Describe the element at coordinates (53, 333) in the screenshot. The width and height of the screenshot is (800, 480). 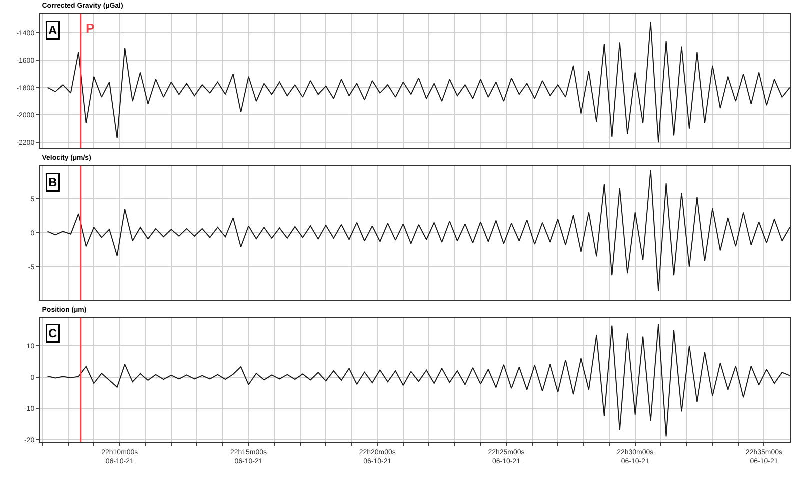
I see `annotation: C` at that location.